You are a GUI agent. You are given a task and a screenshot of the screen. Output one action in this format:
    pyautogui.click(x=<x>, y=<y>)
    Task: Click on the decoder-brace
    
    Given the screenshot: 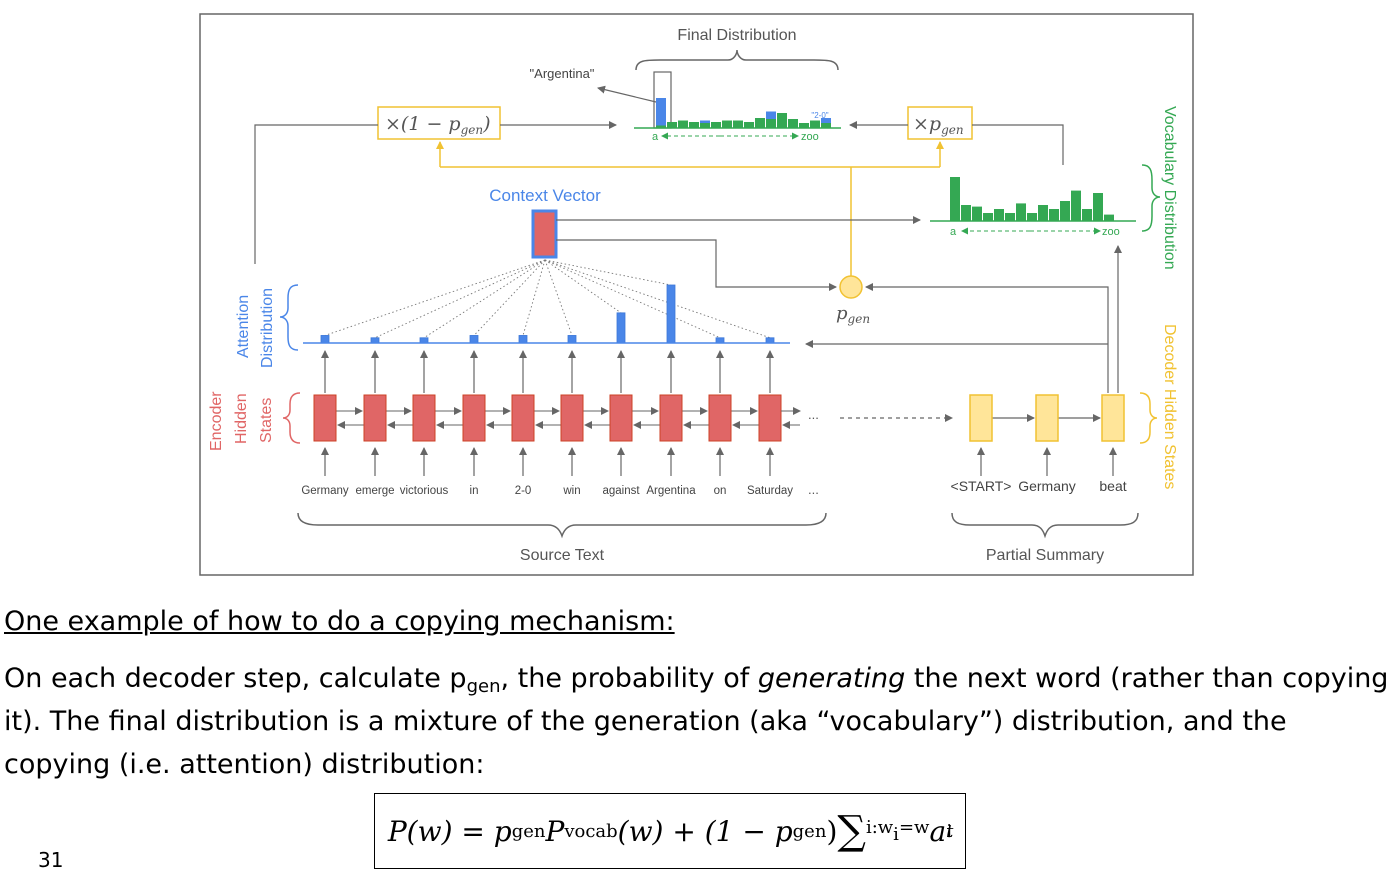 What is the action you would take?
    pyautogui.click(x=1148, y=418)
    